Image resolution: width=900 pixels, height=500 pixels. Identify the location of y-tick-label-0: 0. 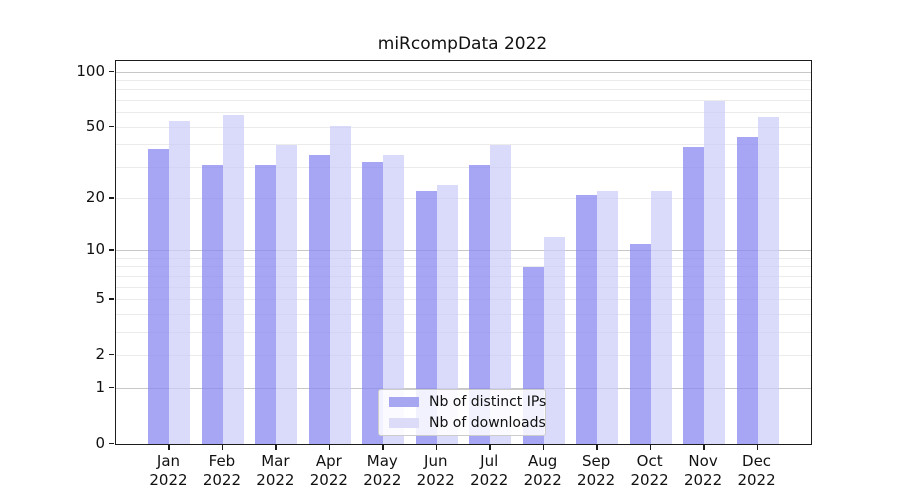
(100, 442).